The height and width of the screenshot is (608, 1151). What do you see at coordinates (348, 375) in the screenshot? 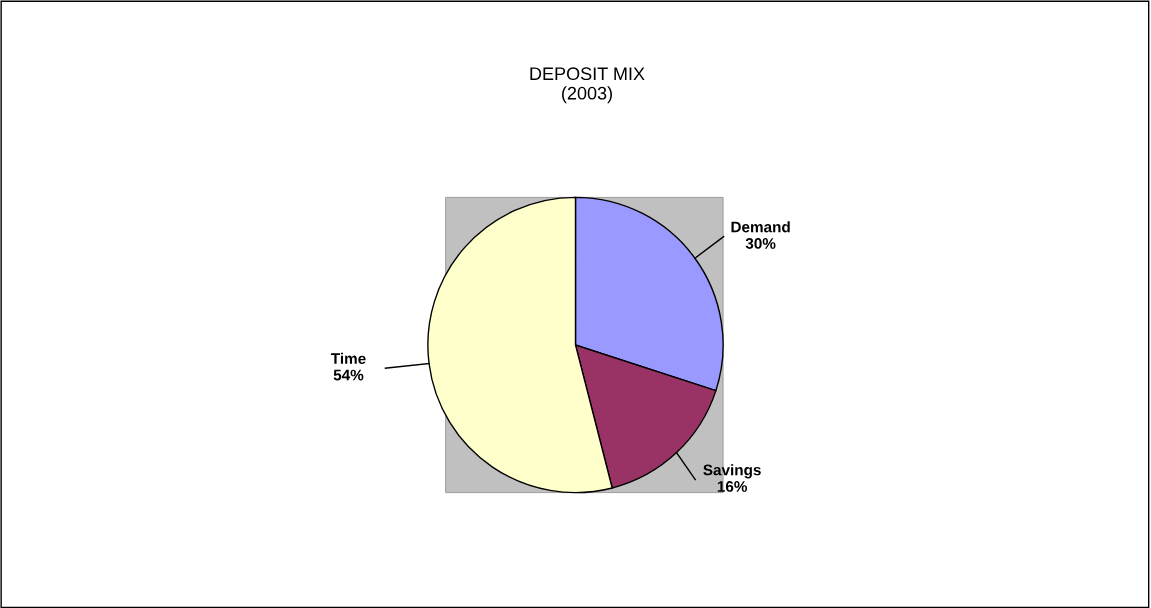
I see `data-label: 54%` at bounding box center [348, 375].